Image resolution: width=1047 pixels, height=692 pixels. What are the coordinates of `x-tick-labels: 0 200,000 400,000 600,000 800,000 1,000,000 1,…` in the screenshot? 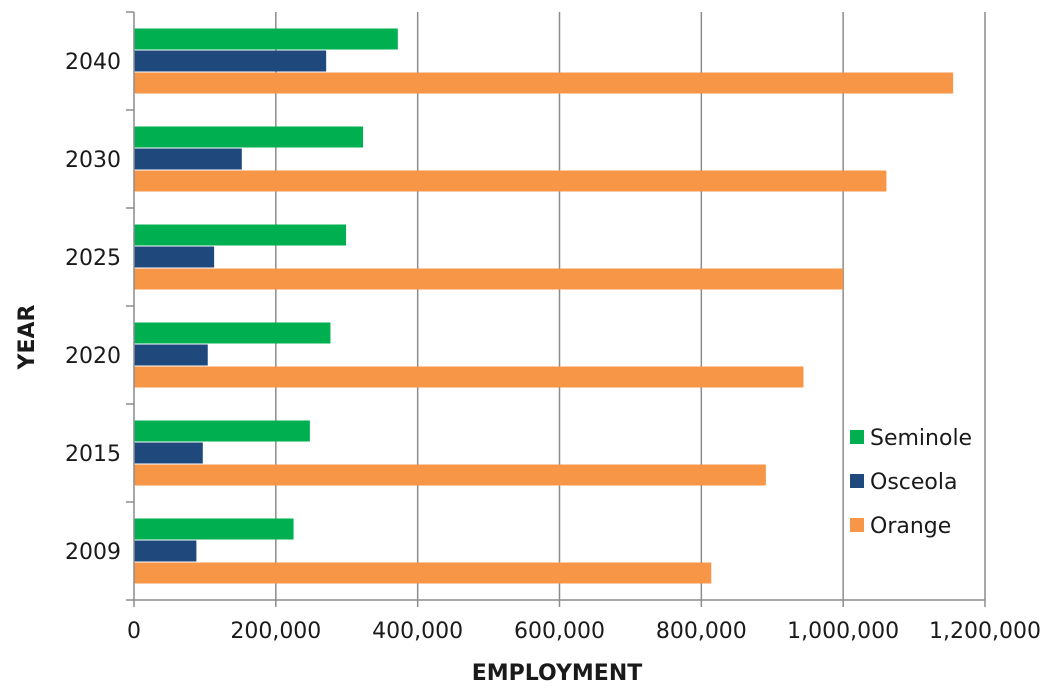 It's located at (584, 631).